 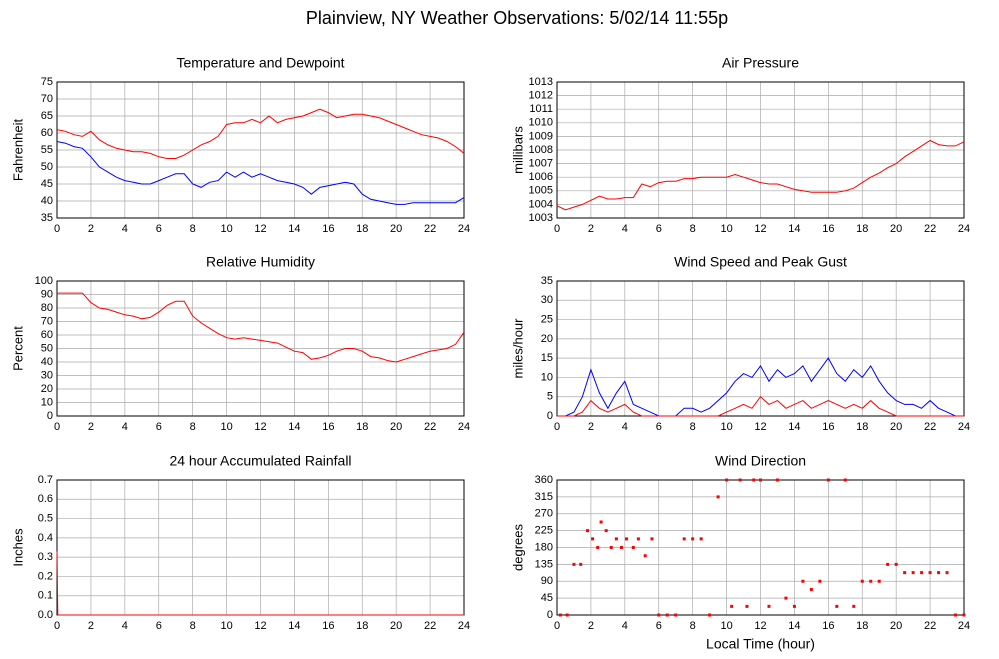 I want to click on y-axis-label: miles/hour, so click(x=517, y=348).